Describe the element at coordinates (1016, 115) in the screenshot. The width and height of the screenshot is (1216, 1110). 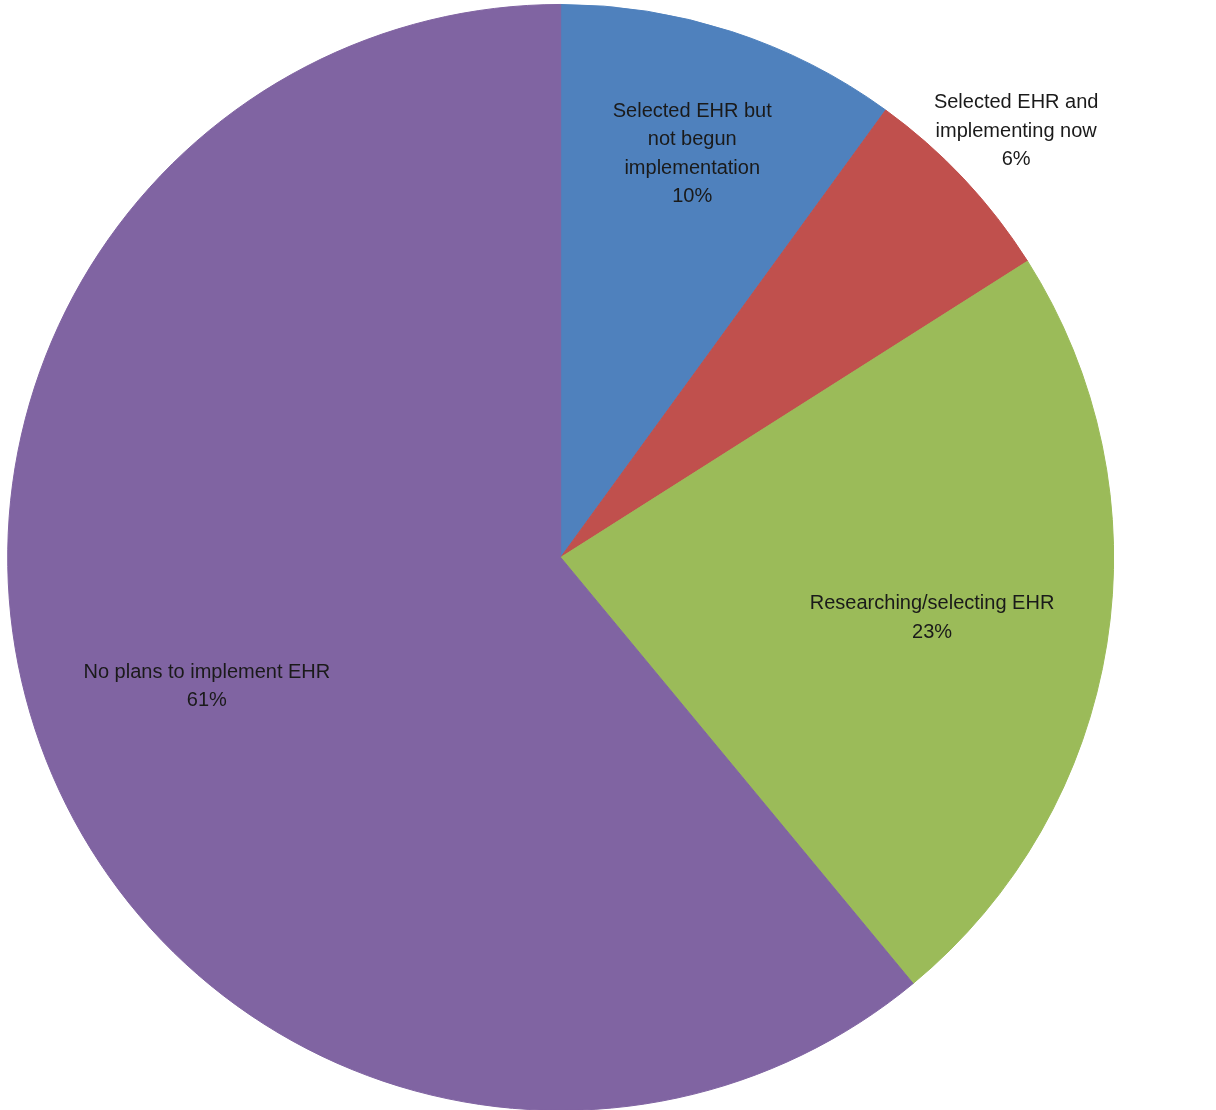
I see `slice-label: Selected EHR and implementing now` at that location.